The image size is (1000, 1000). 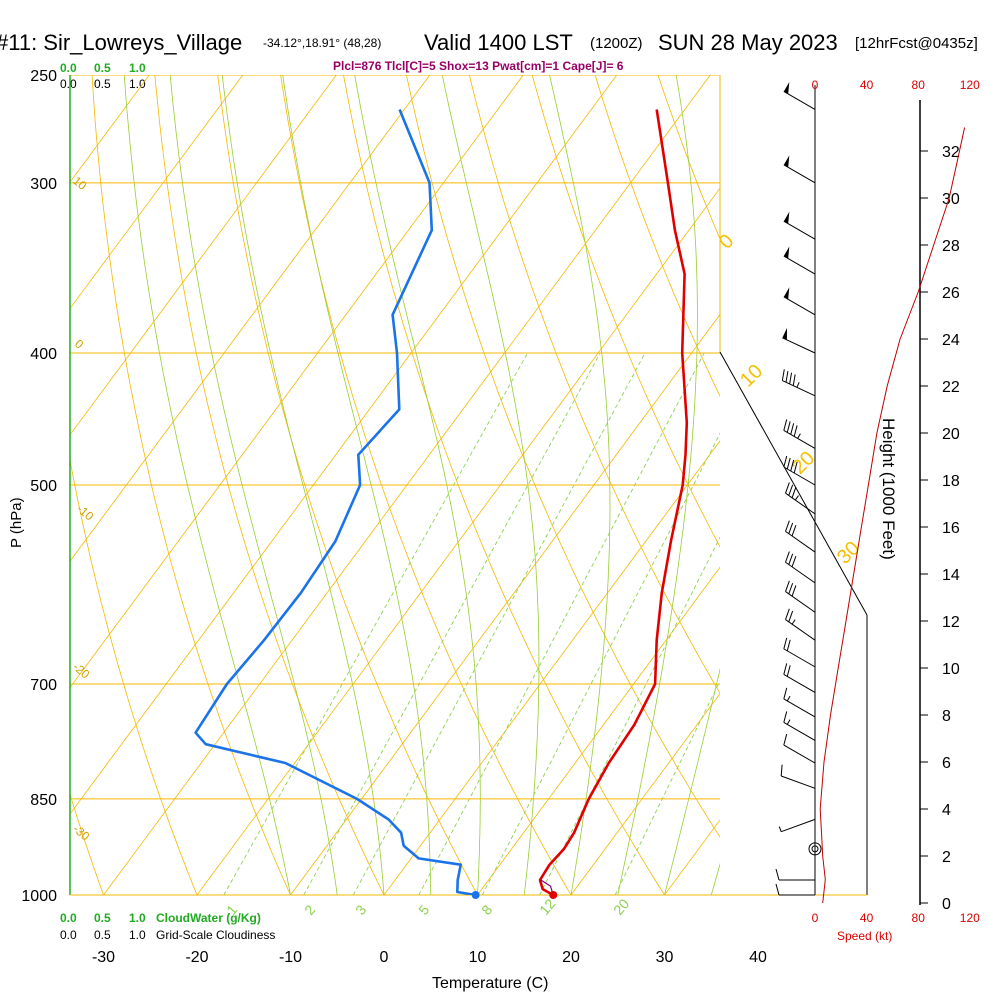 What do you see at coordinates (951, 199) in the screenshot?
I see `height-tick-label: 30` at bounding box center [951, 199].